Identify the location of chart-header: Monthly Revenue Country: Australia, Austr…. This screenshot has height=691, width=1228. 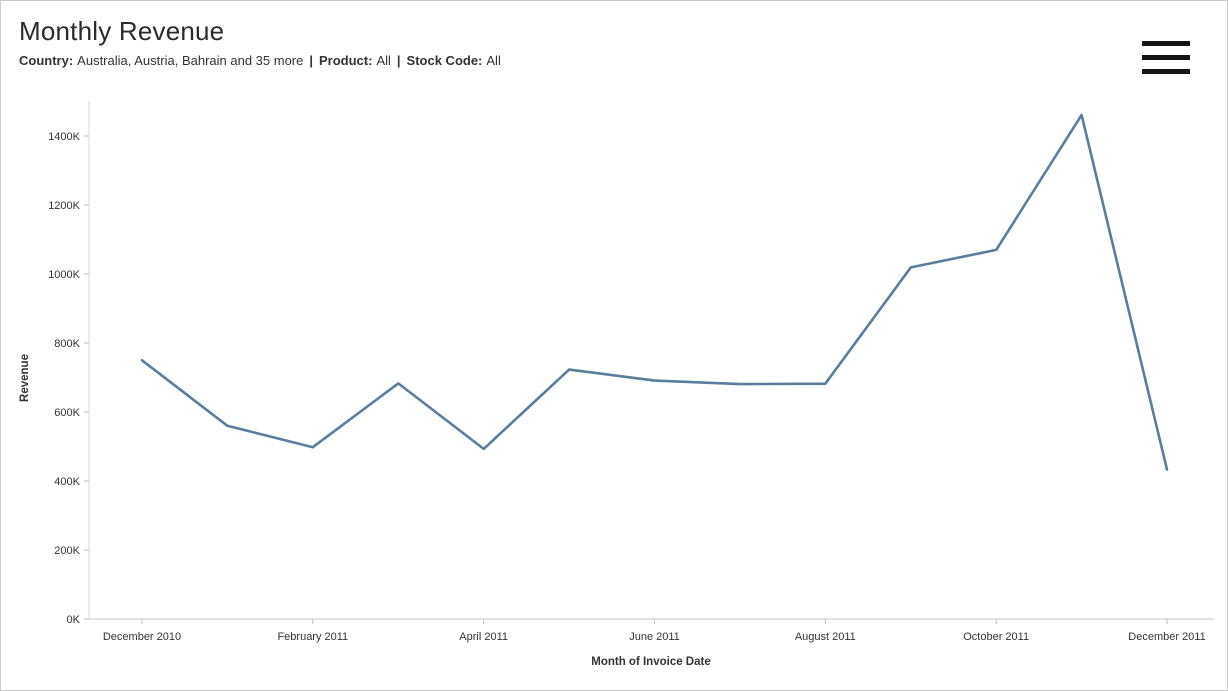
(614, 46).